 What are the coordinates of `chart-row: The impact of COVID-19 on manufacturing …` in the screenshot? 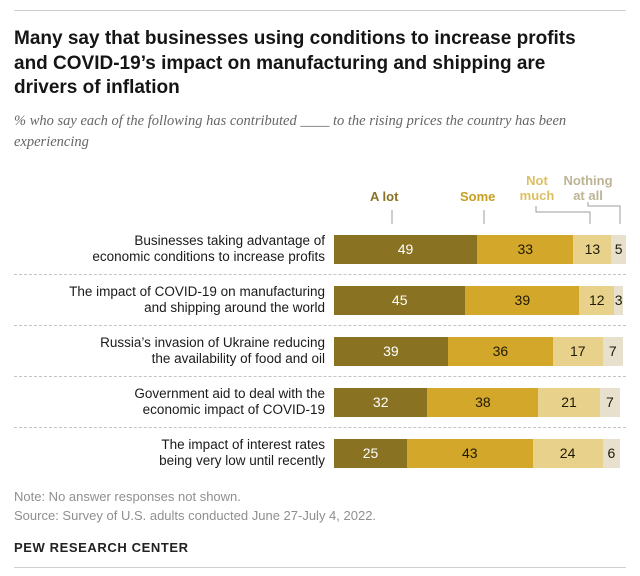 It's located at (320, 301).